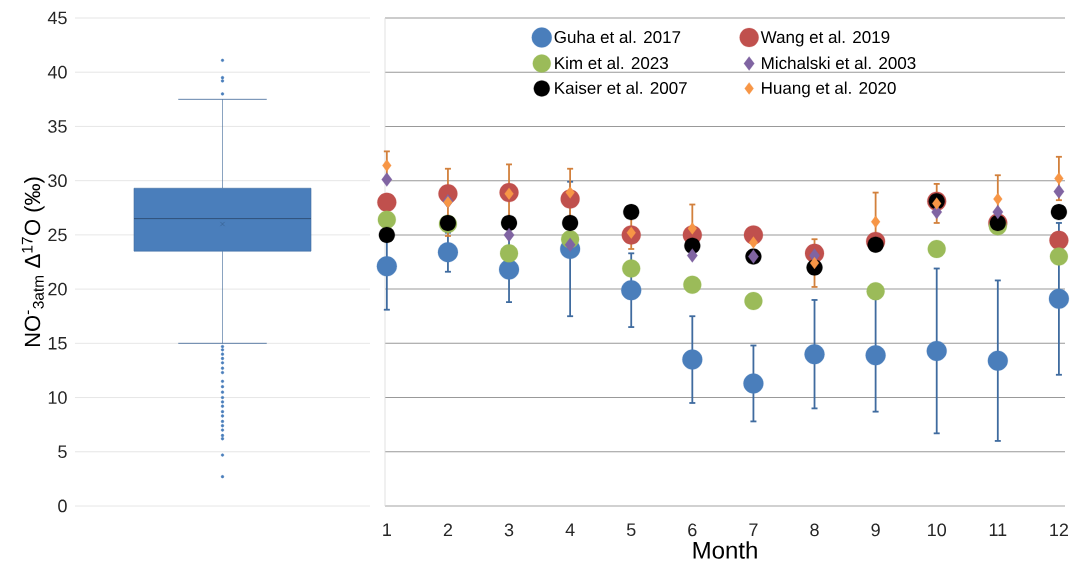 The height and width of the screenshot is (586, 1070). I want to click on y-tick-label: 20, so click(57, 289).